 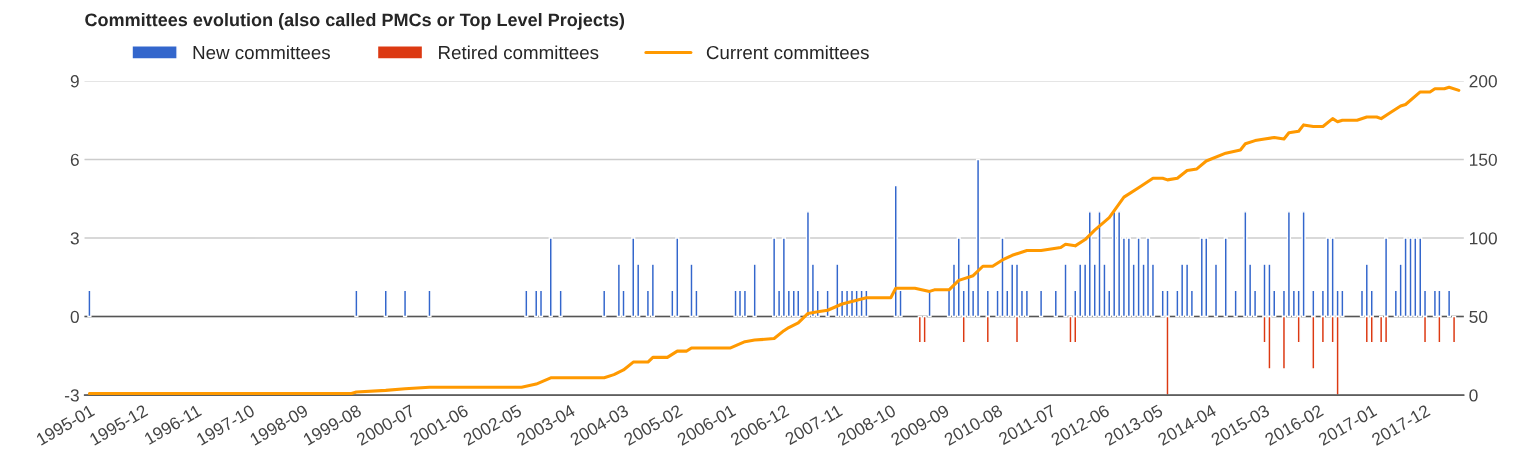 What do you see at coordinates (74, 316) in the screenshot?
I see `y-tick-label: 0` at bounding box center [74, 316].